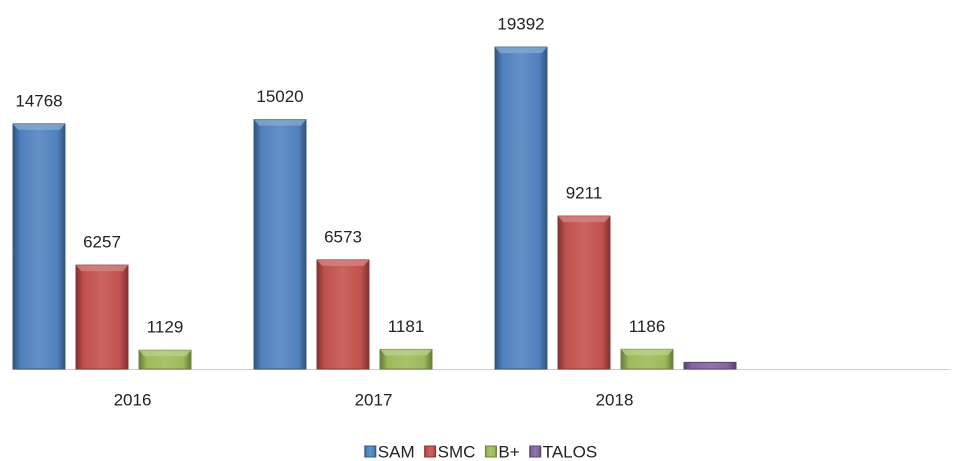 The image size is (961, 461). What do you see at coordinates (343, 236) in the screenshot?
I see `data-label: 6573` at bounding box center [343, 236].